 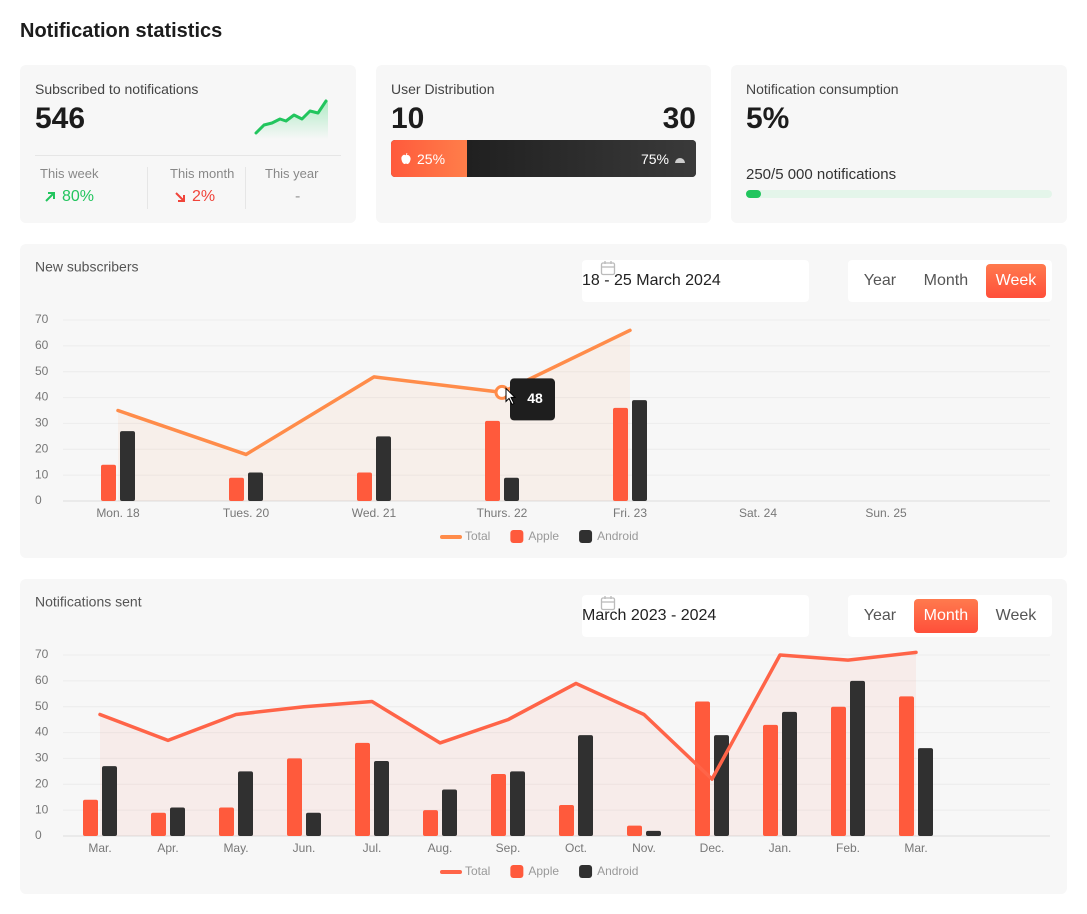 I want to click on card-label: Notification consumption, so click(x=822, y=89).